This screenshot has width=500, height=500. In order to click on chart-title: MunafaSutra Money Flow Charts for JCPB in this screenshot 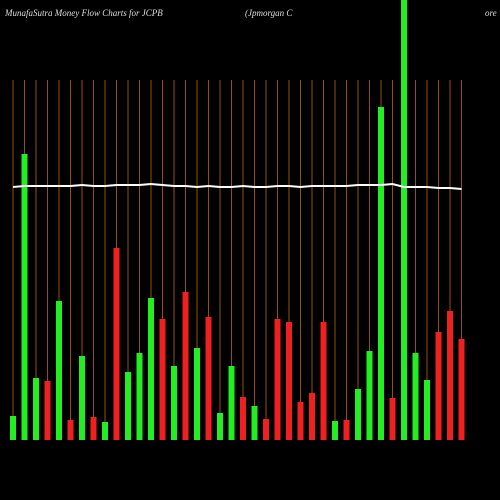, I will do `click(83, 13)`.